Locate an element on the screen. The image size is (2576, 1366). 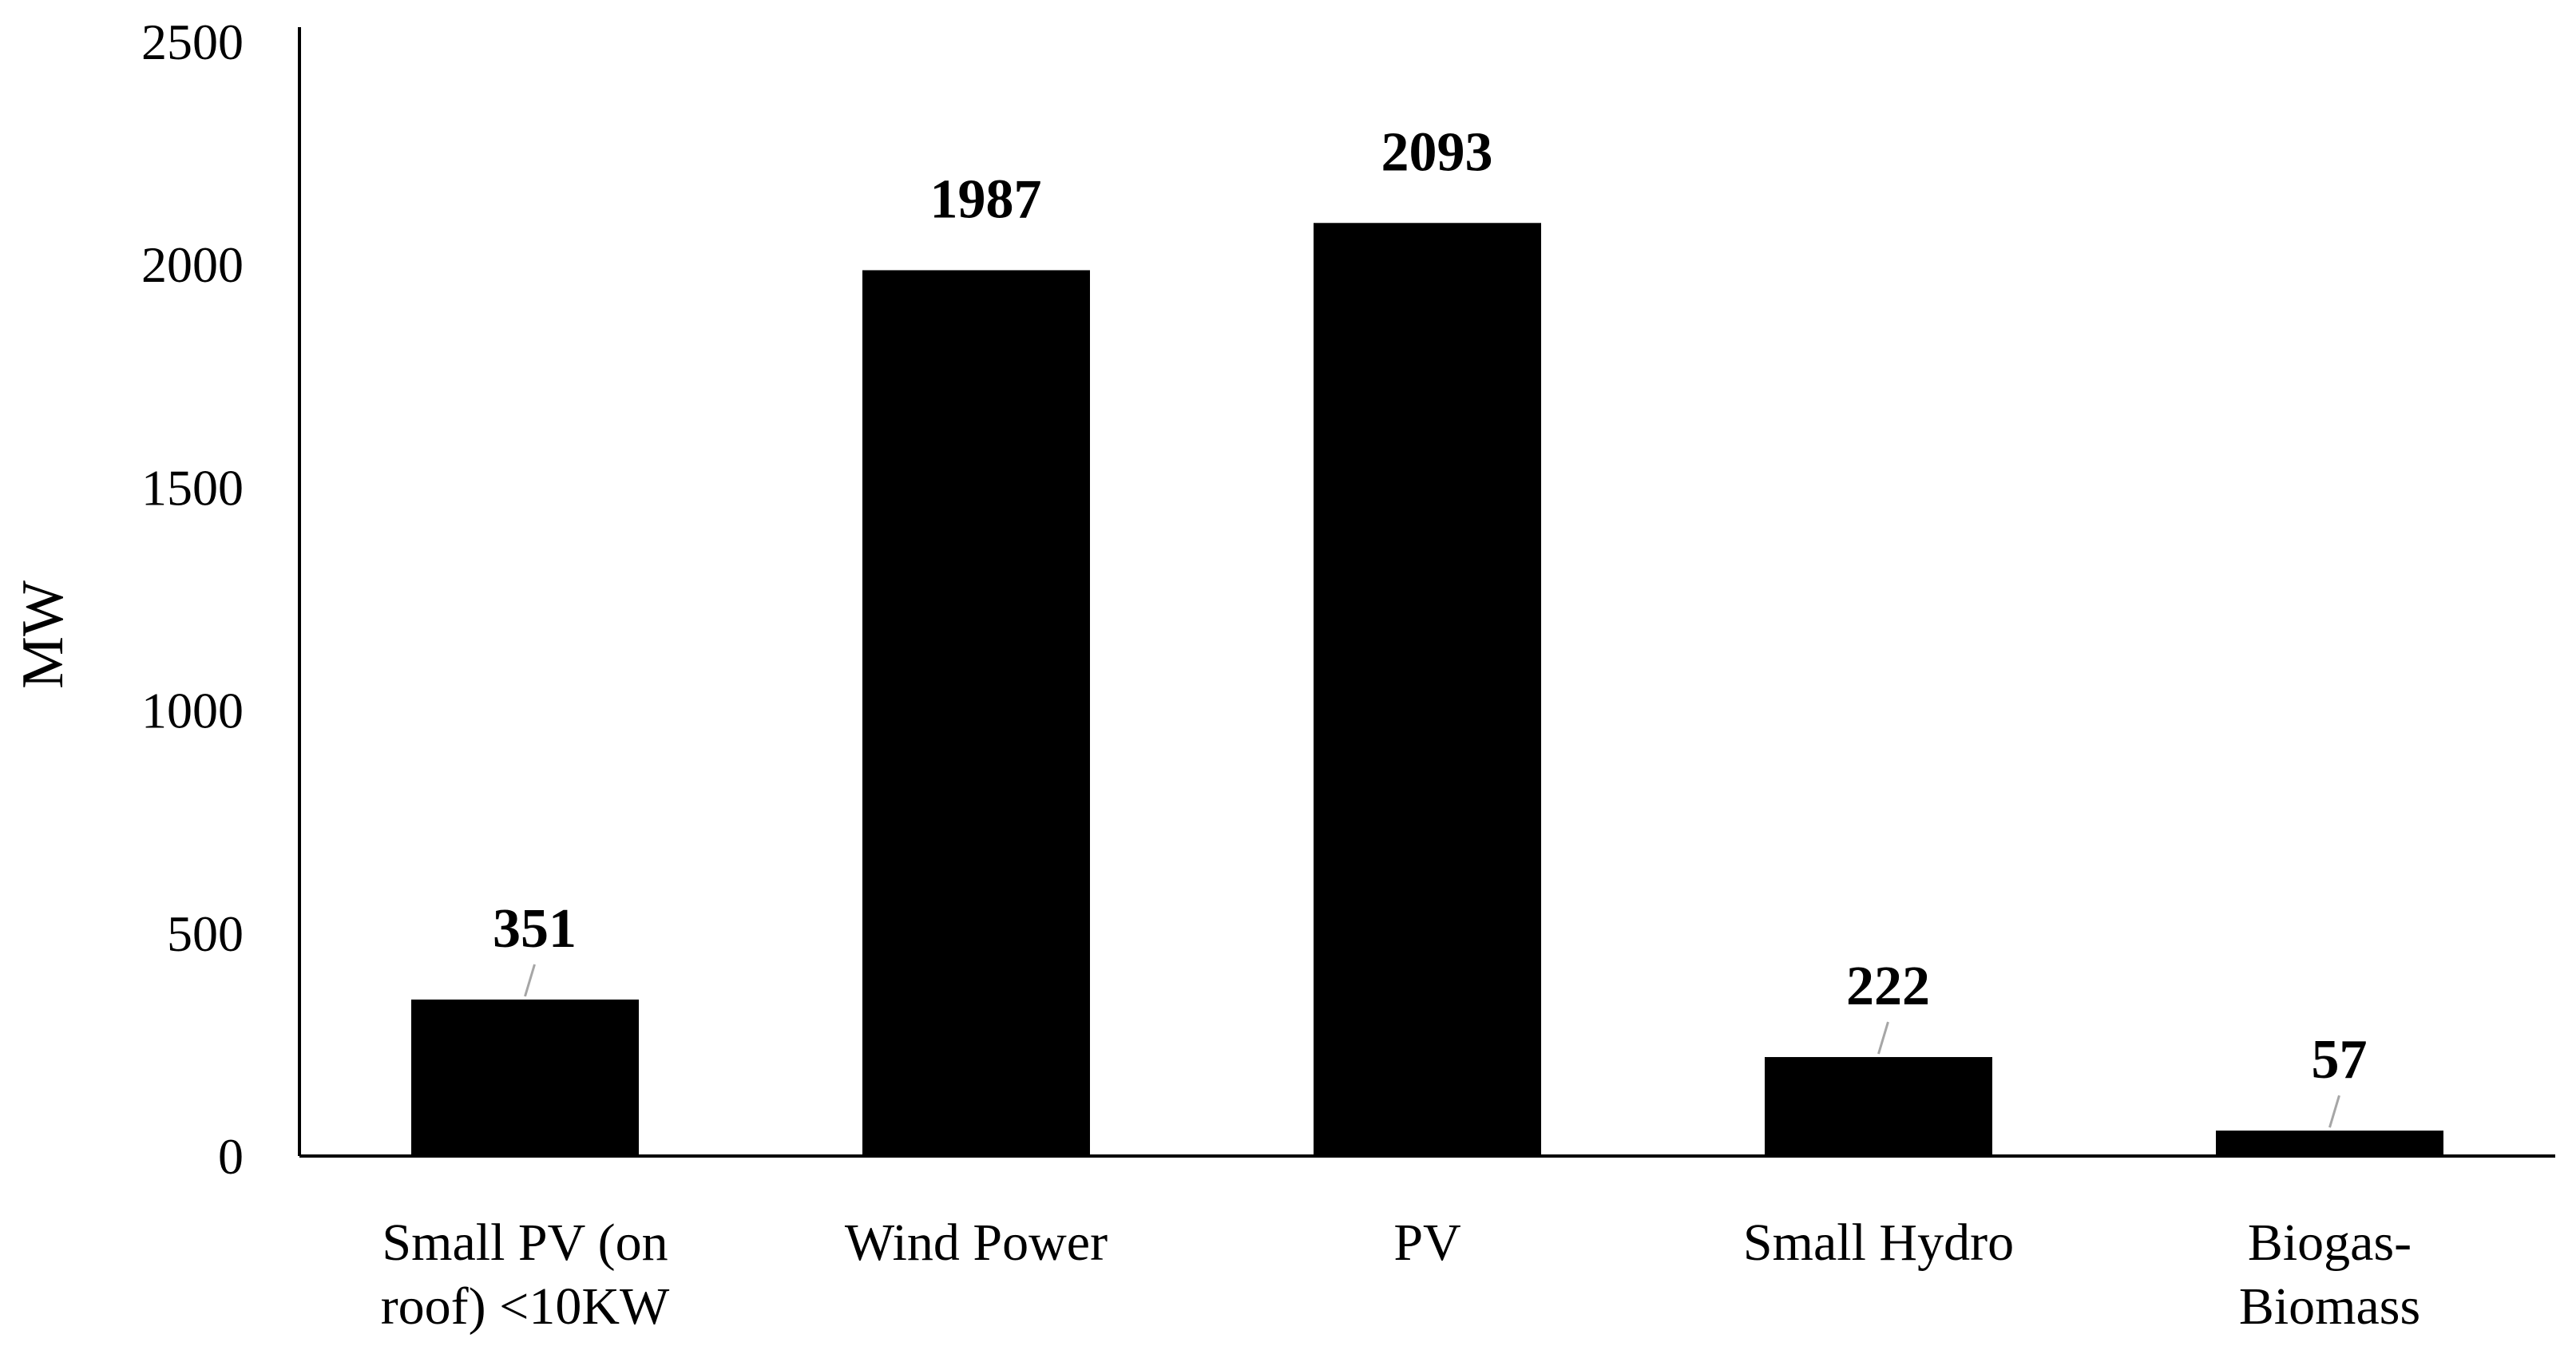
x-tick-label-line: Biogas- is located at coordinates (2330, 1243).